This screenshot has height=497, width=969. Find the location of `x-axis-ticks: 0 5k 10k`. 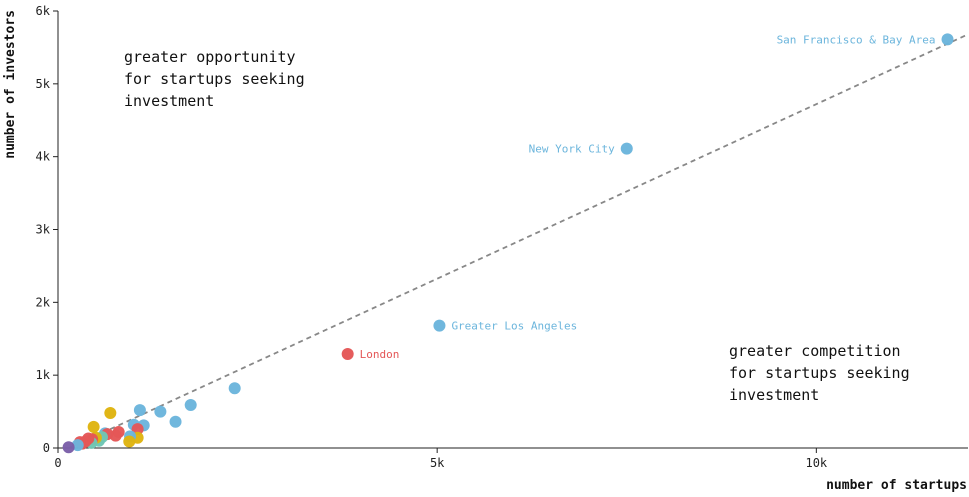

x-axis-ticks: 0 5k 10k is located at coordinates (441, 459).